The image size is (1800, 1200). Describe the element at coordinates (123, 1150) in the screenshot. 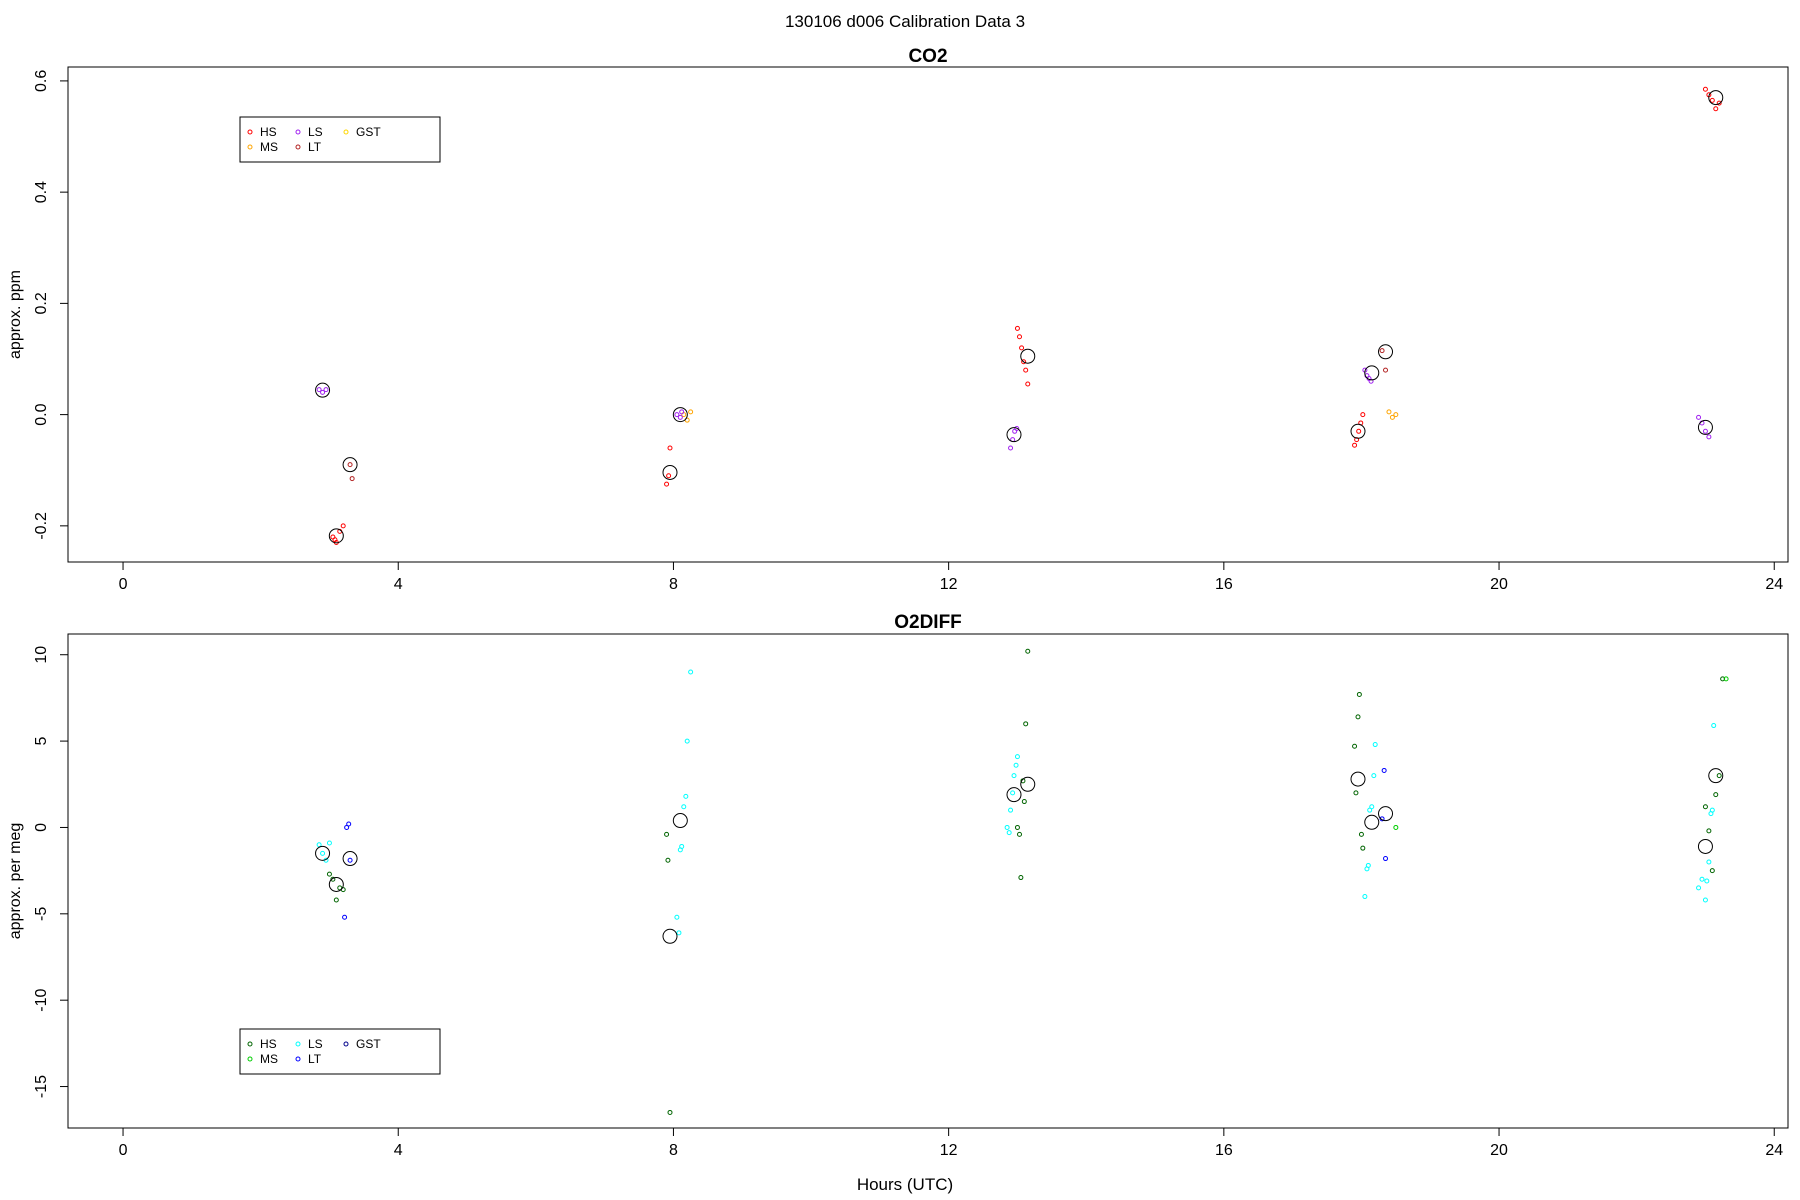

I see `o2diff-x-tick-label: 0` at that location.